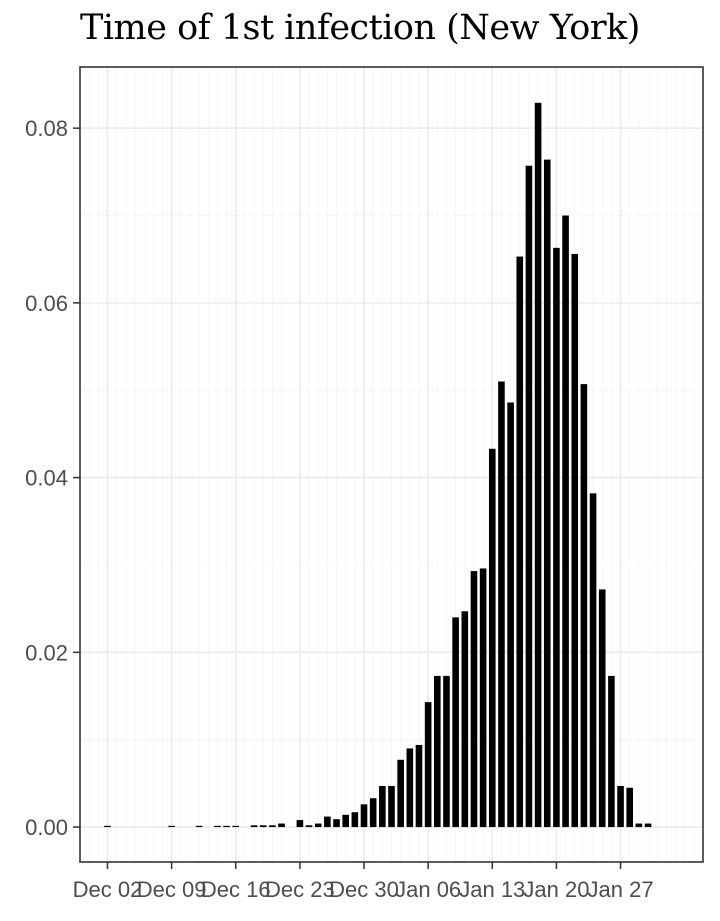 The image size is (720, 921). What do you see at coordinates (621, 889) in the screenshot?
I see `x-tick-label: Jan 27` at bounding box center [621, 889].